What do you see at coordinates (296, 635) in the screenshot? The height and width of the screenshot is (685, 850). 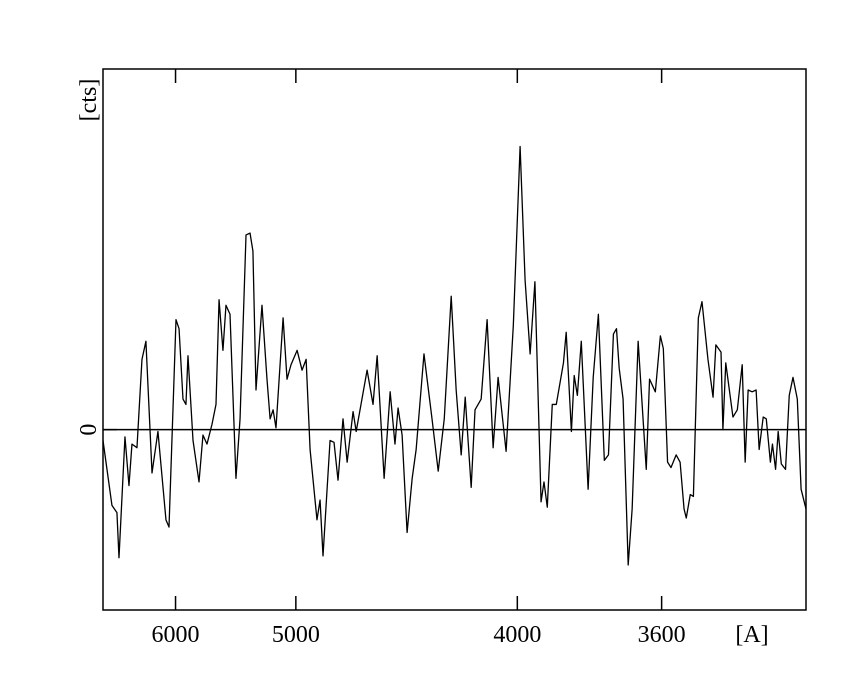 I see `x-tick-label: 5000` at bounding box center [296, 635].